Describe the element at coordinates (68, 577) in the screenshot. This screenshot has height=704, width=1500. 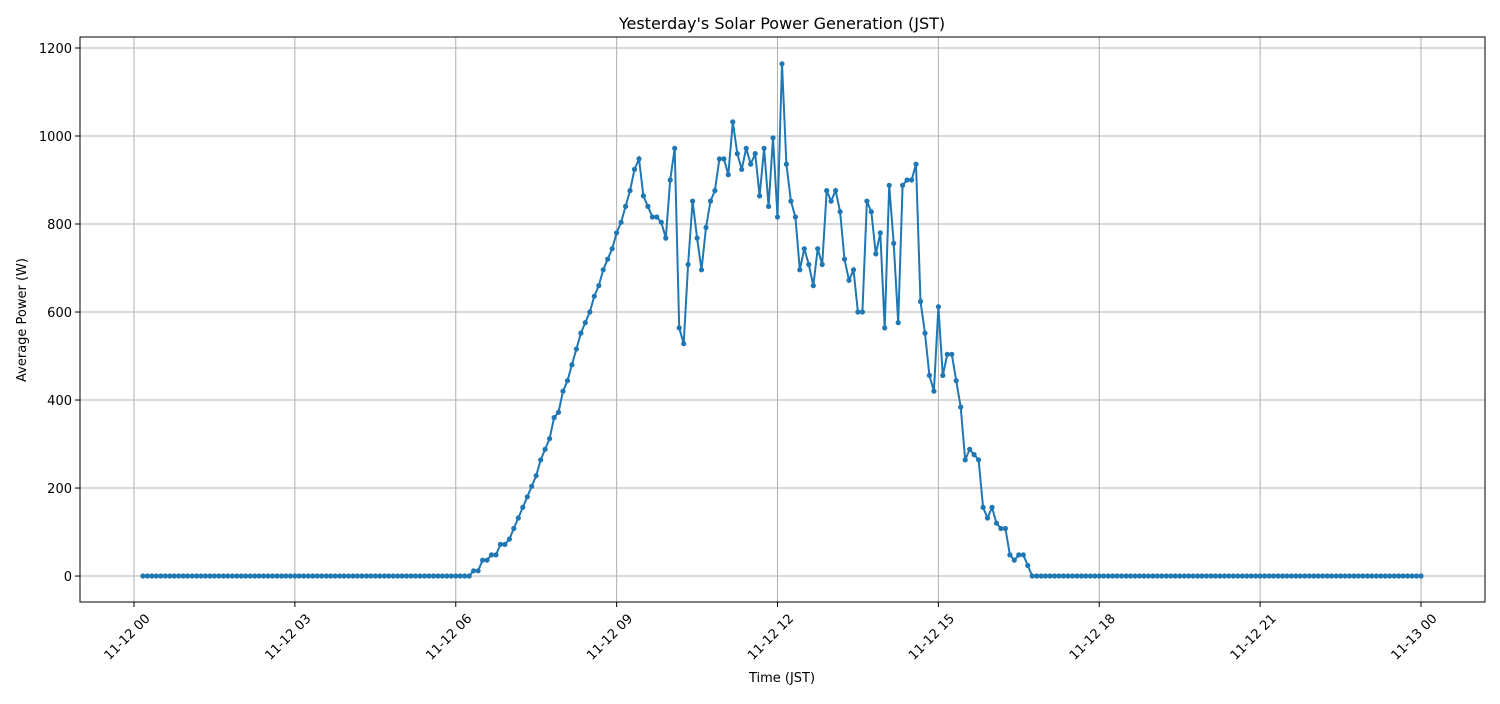
I see `y-tick-label: 0` at that location.